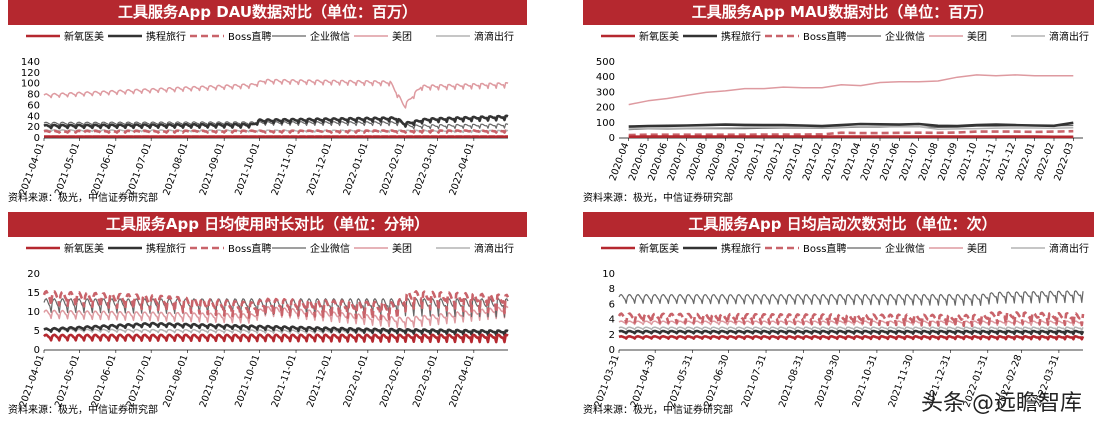  I want to click on y-tick-label: 400, so click(605, 77).